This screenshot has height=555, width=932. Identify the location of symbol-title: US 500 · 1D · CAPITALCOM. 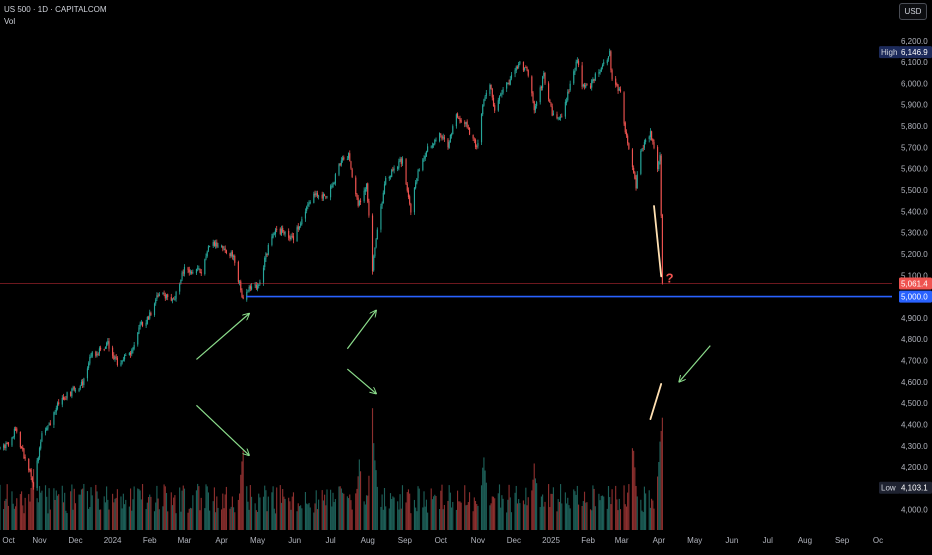
(55, 9).